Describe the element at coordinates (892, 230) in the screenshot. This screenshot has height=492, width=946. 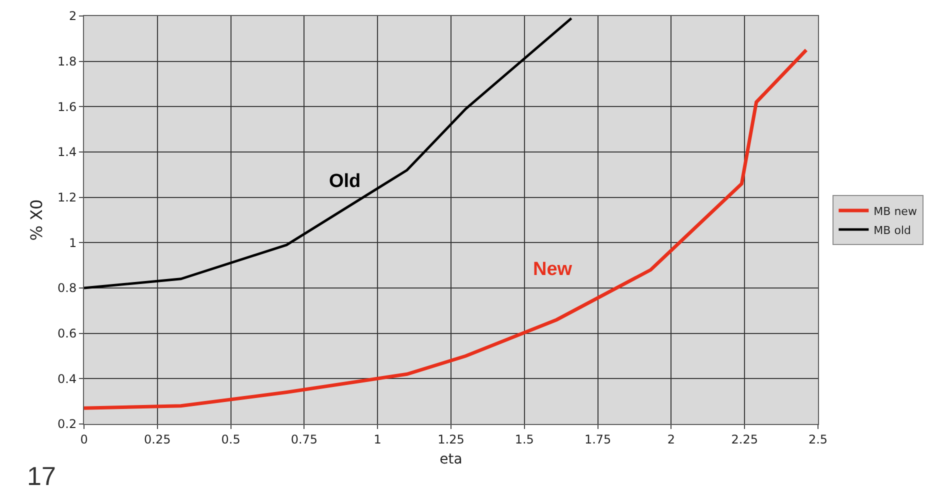
I see `legend-label: MB old` at that location.